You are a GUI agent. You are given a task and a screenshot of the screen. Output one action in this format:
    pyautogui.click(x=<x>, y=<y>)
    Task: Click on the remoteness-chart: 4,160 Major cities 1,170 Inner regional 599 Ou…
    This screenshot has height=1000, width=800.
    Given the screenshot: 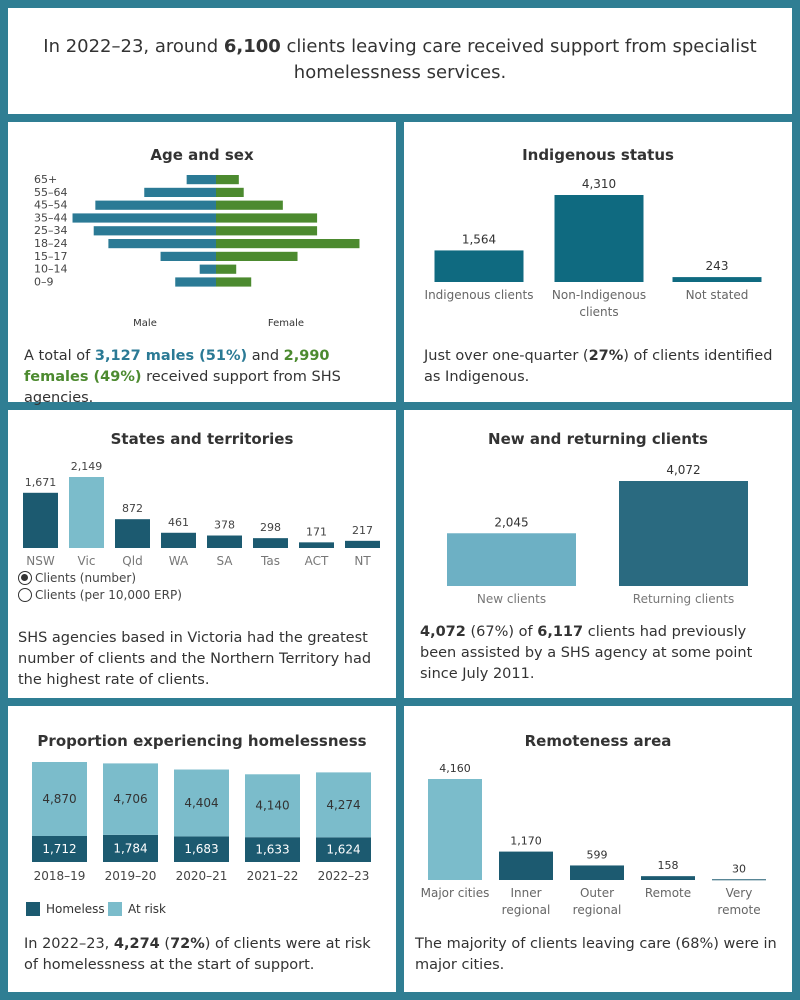 What is the action you would take?
    pyautogui.click(x=598, y=816)
    